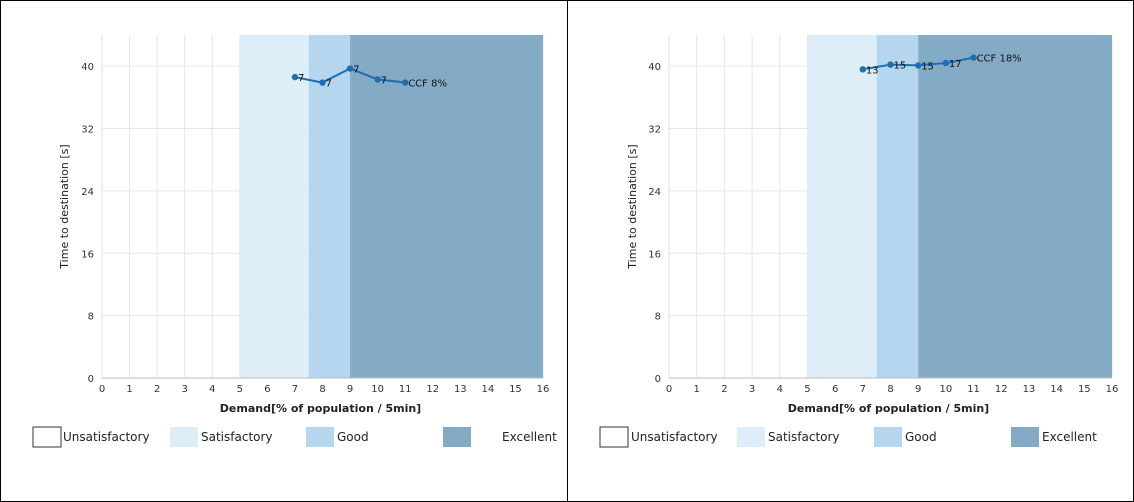  I want to click on data-label: 13, so click(872, 70).